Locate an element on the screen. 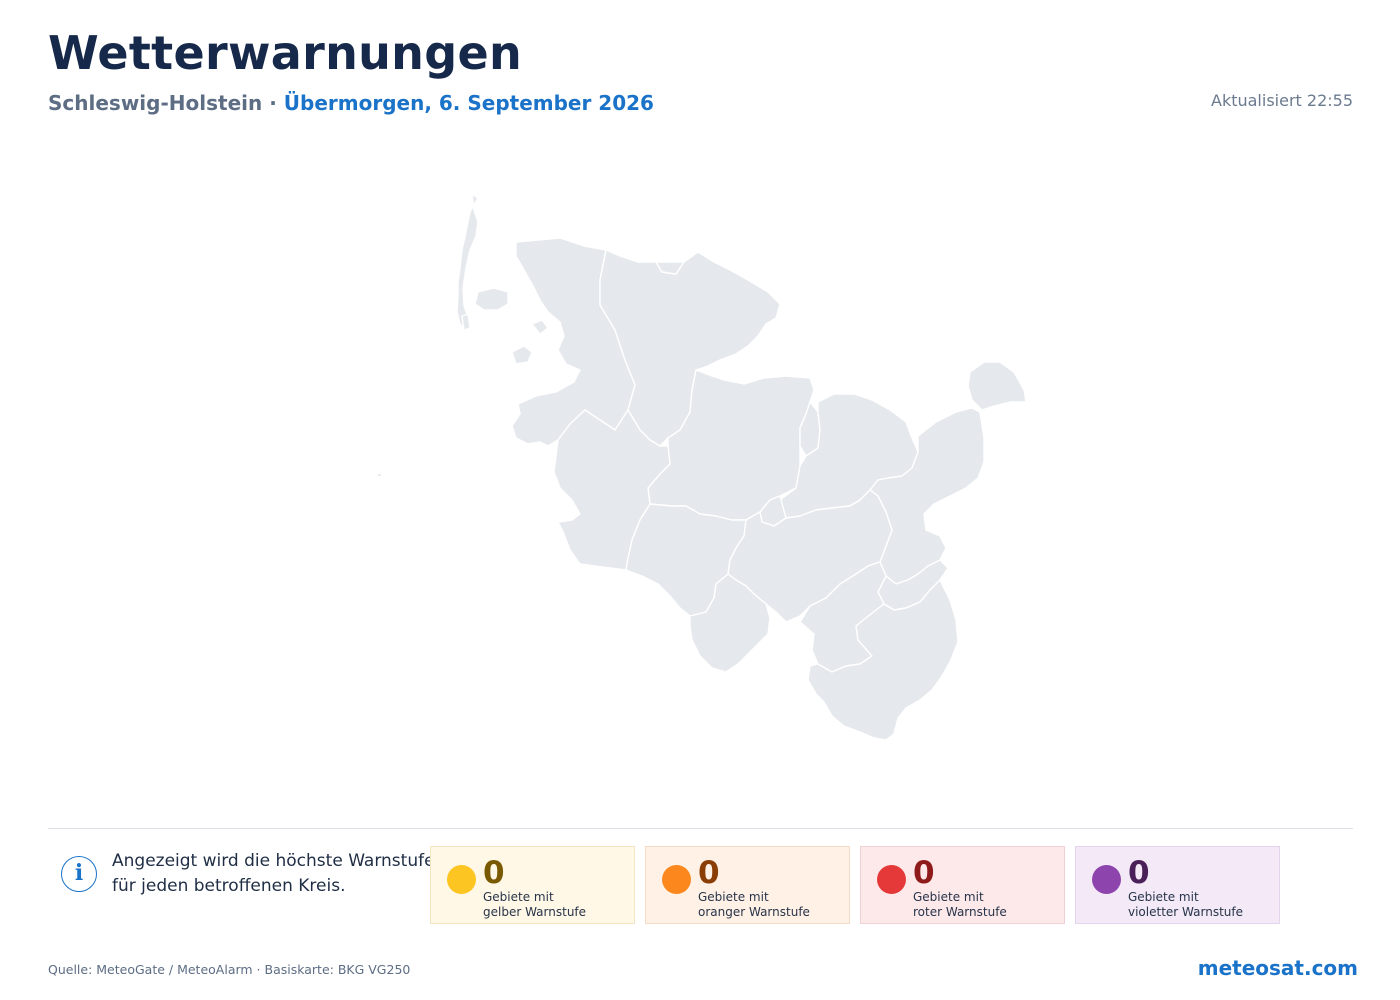  red-label: Gebiete mit roter Warnstufe is located at coordinates (960, 905).